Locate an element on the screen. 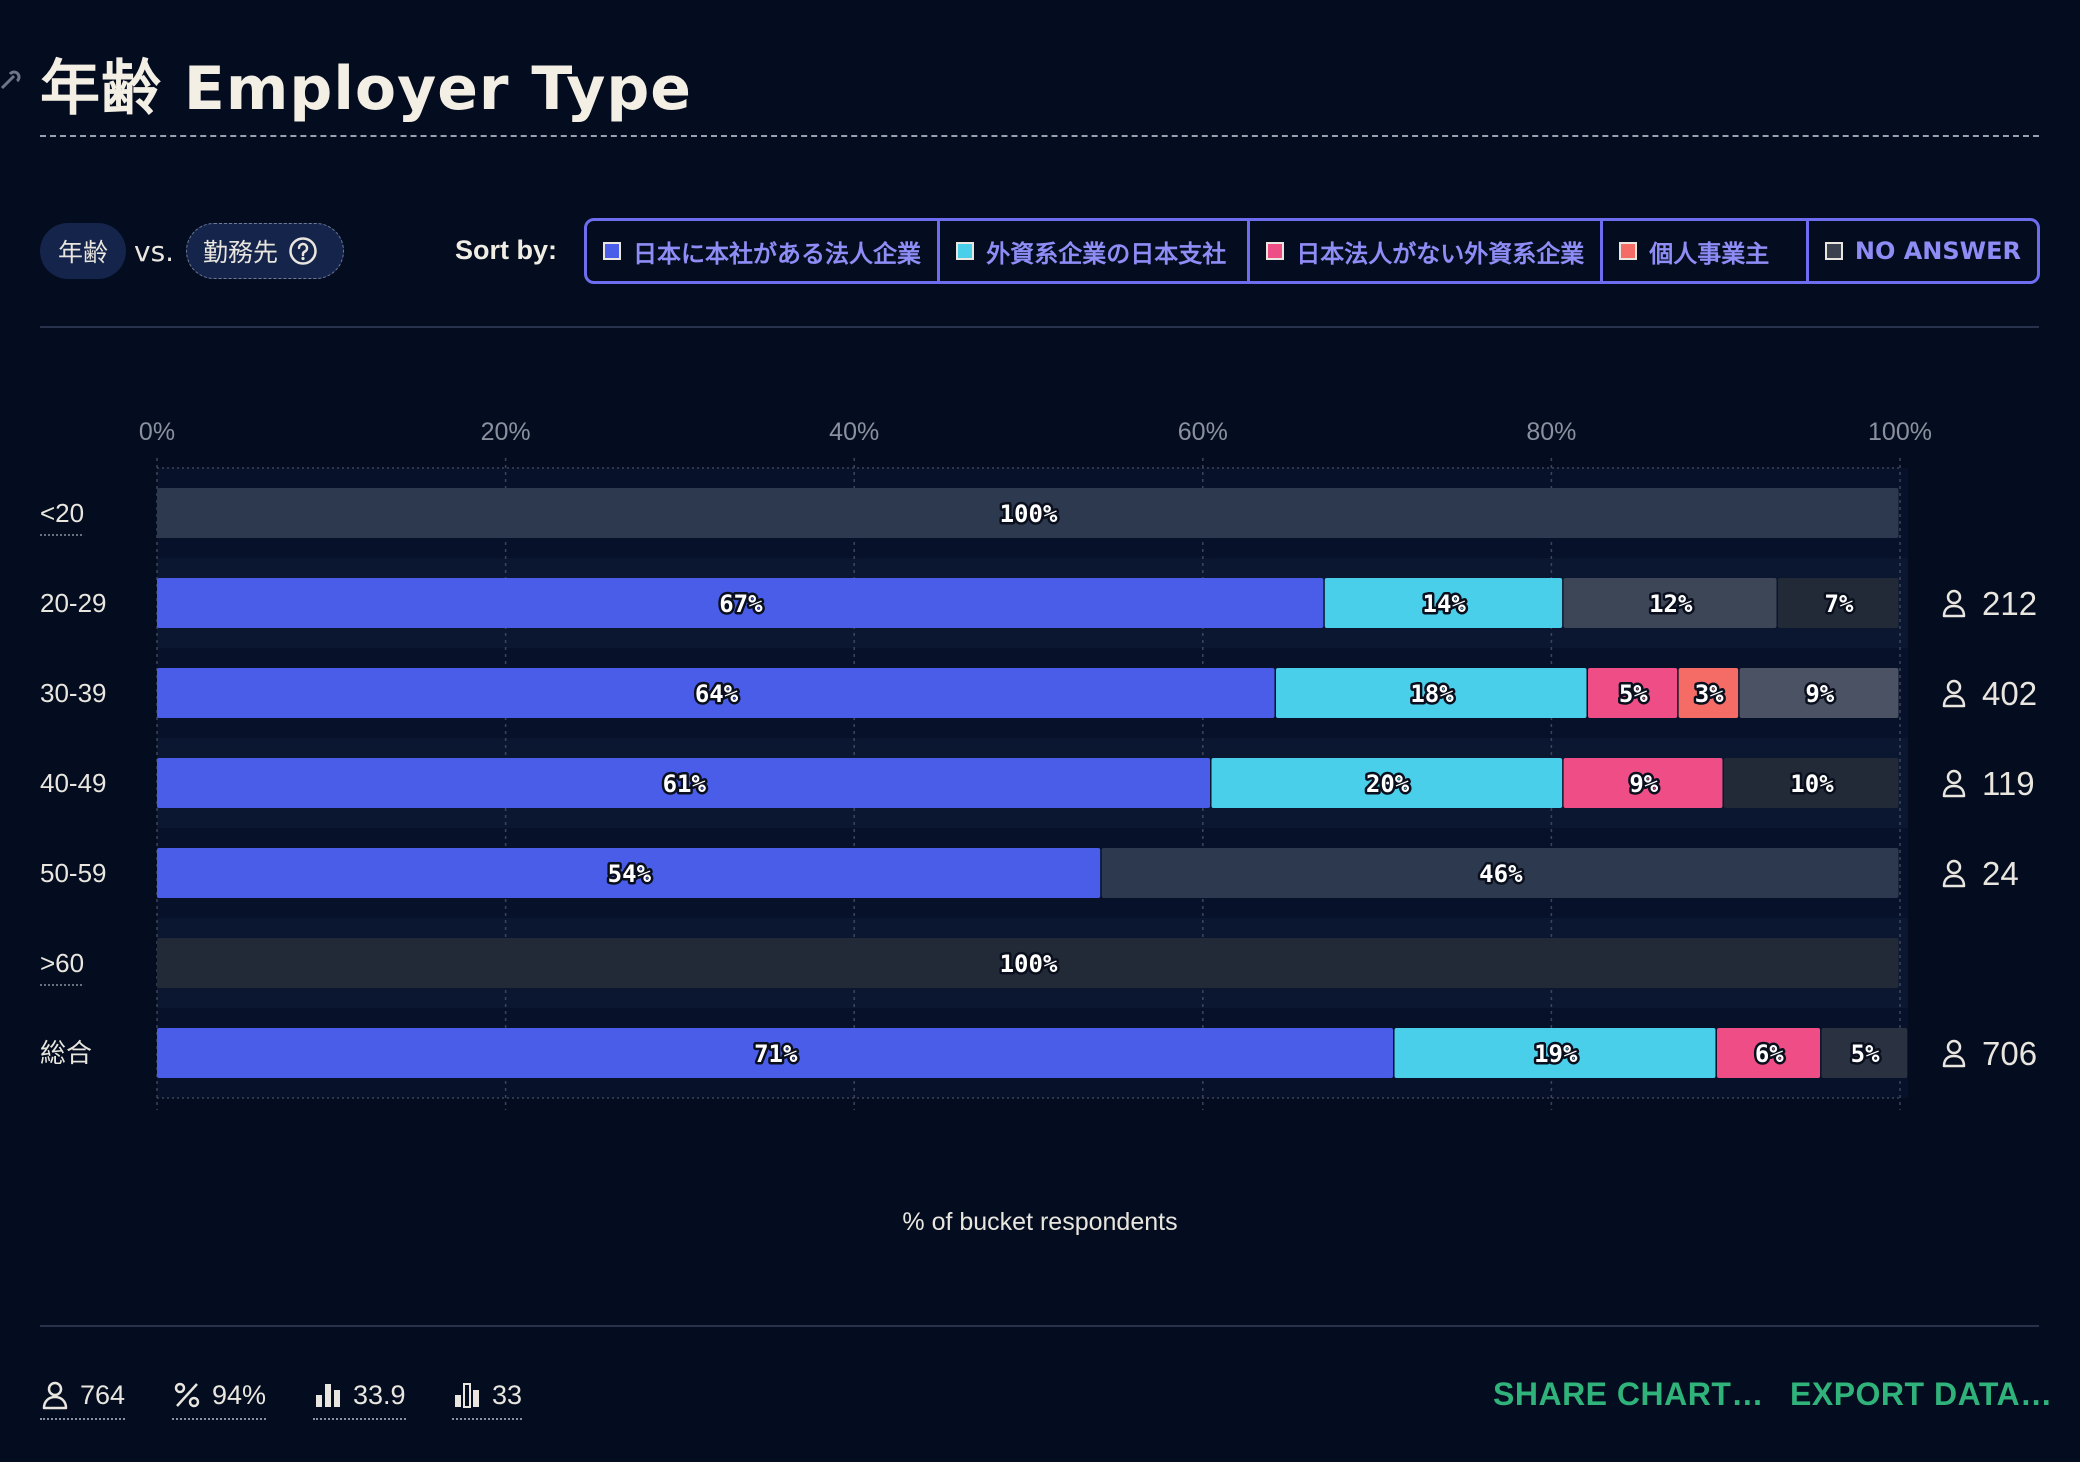 Image resolution: width=2080 pixels, height=1462 pixels. stat-respondents: 764 is located at coordinates (83, 1397).